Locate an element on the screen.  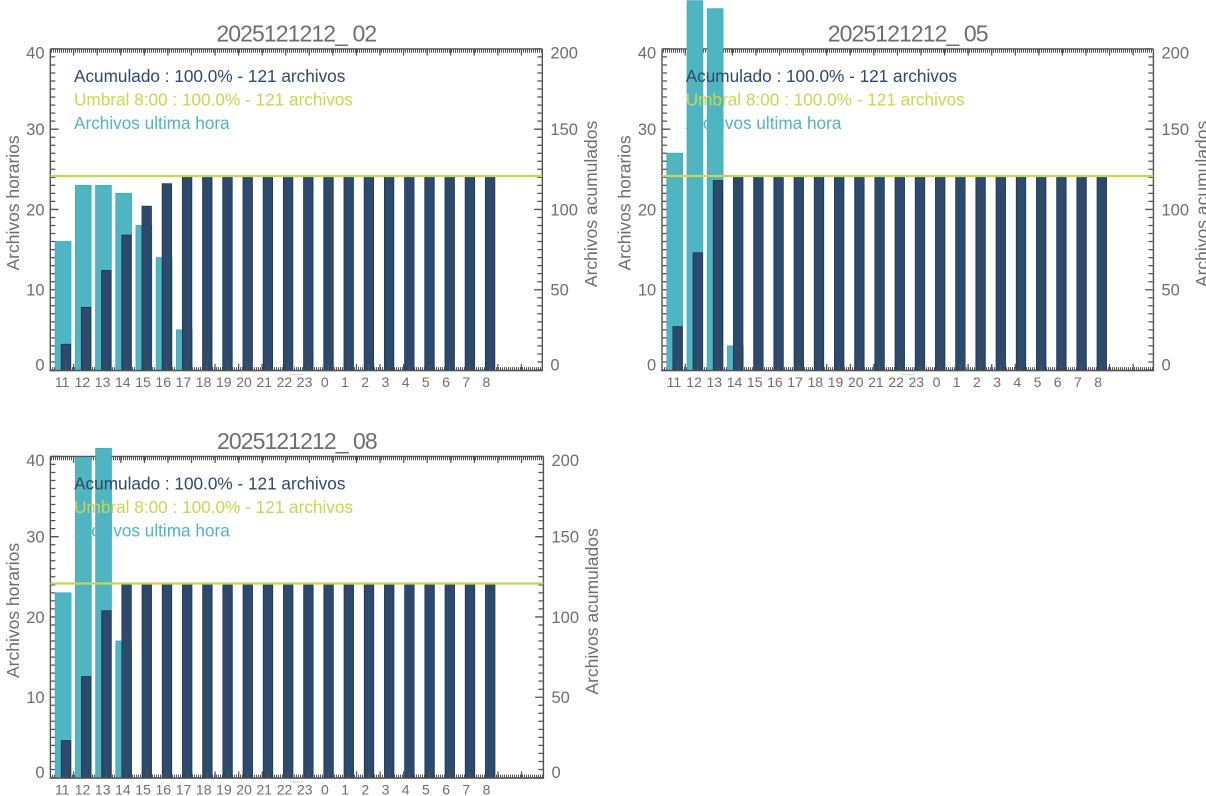
svg-text: 2025121212_ 05 is located at coordinates (908, 34).